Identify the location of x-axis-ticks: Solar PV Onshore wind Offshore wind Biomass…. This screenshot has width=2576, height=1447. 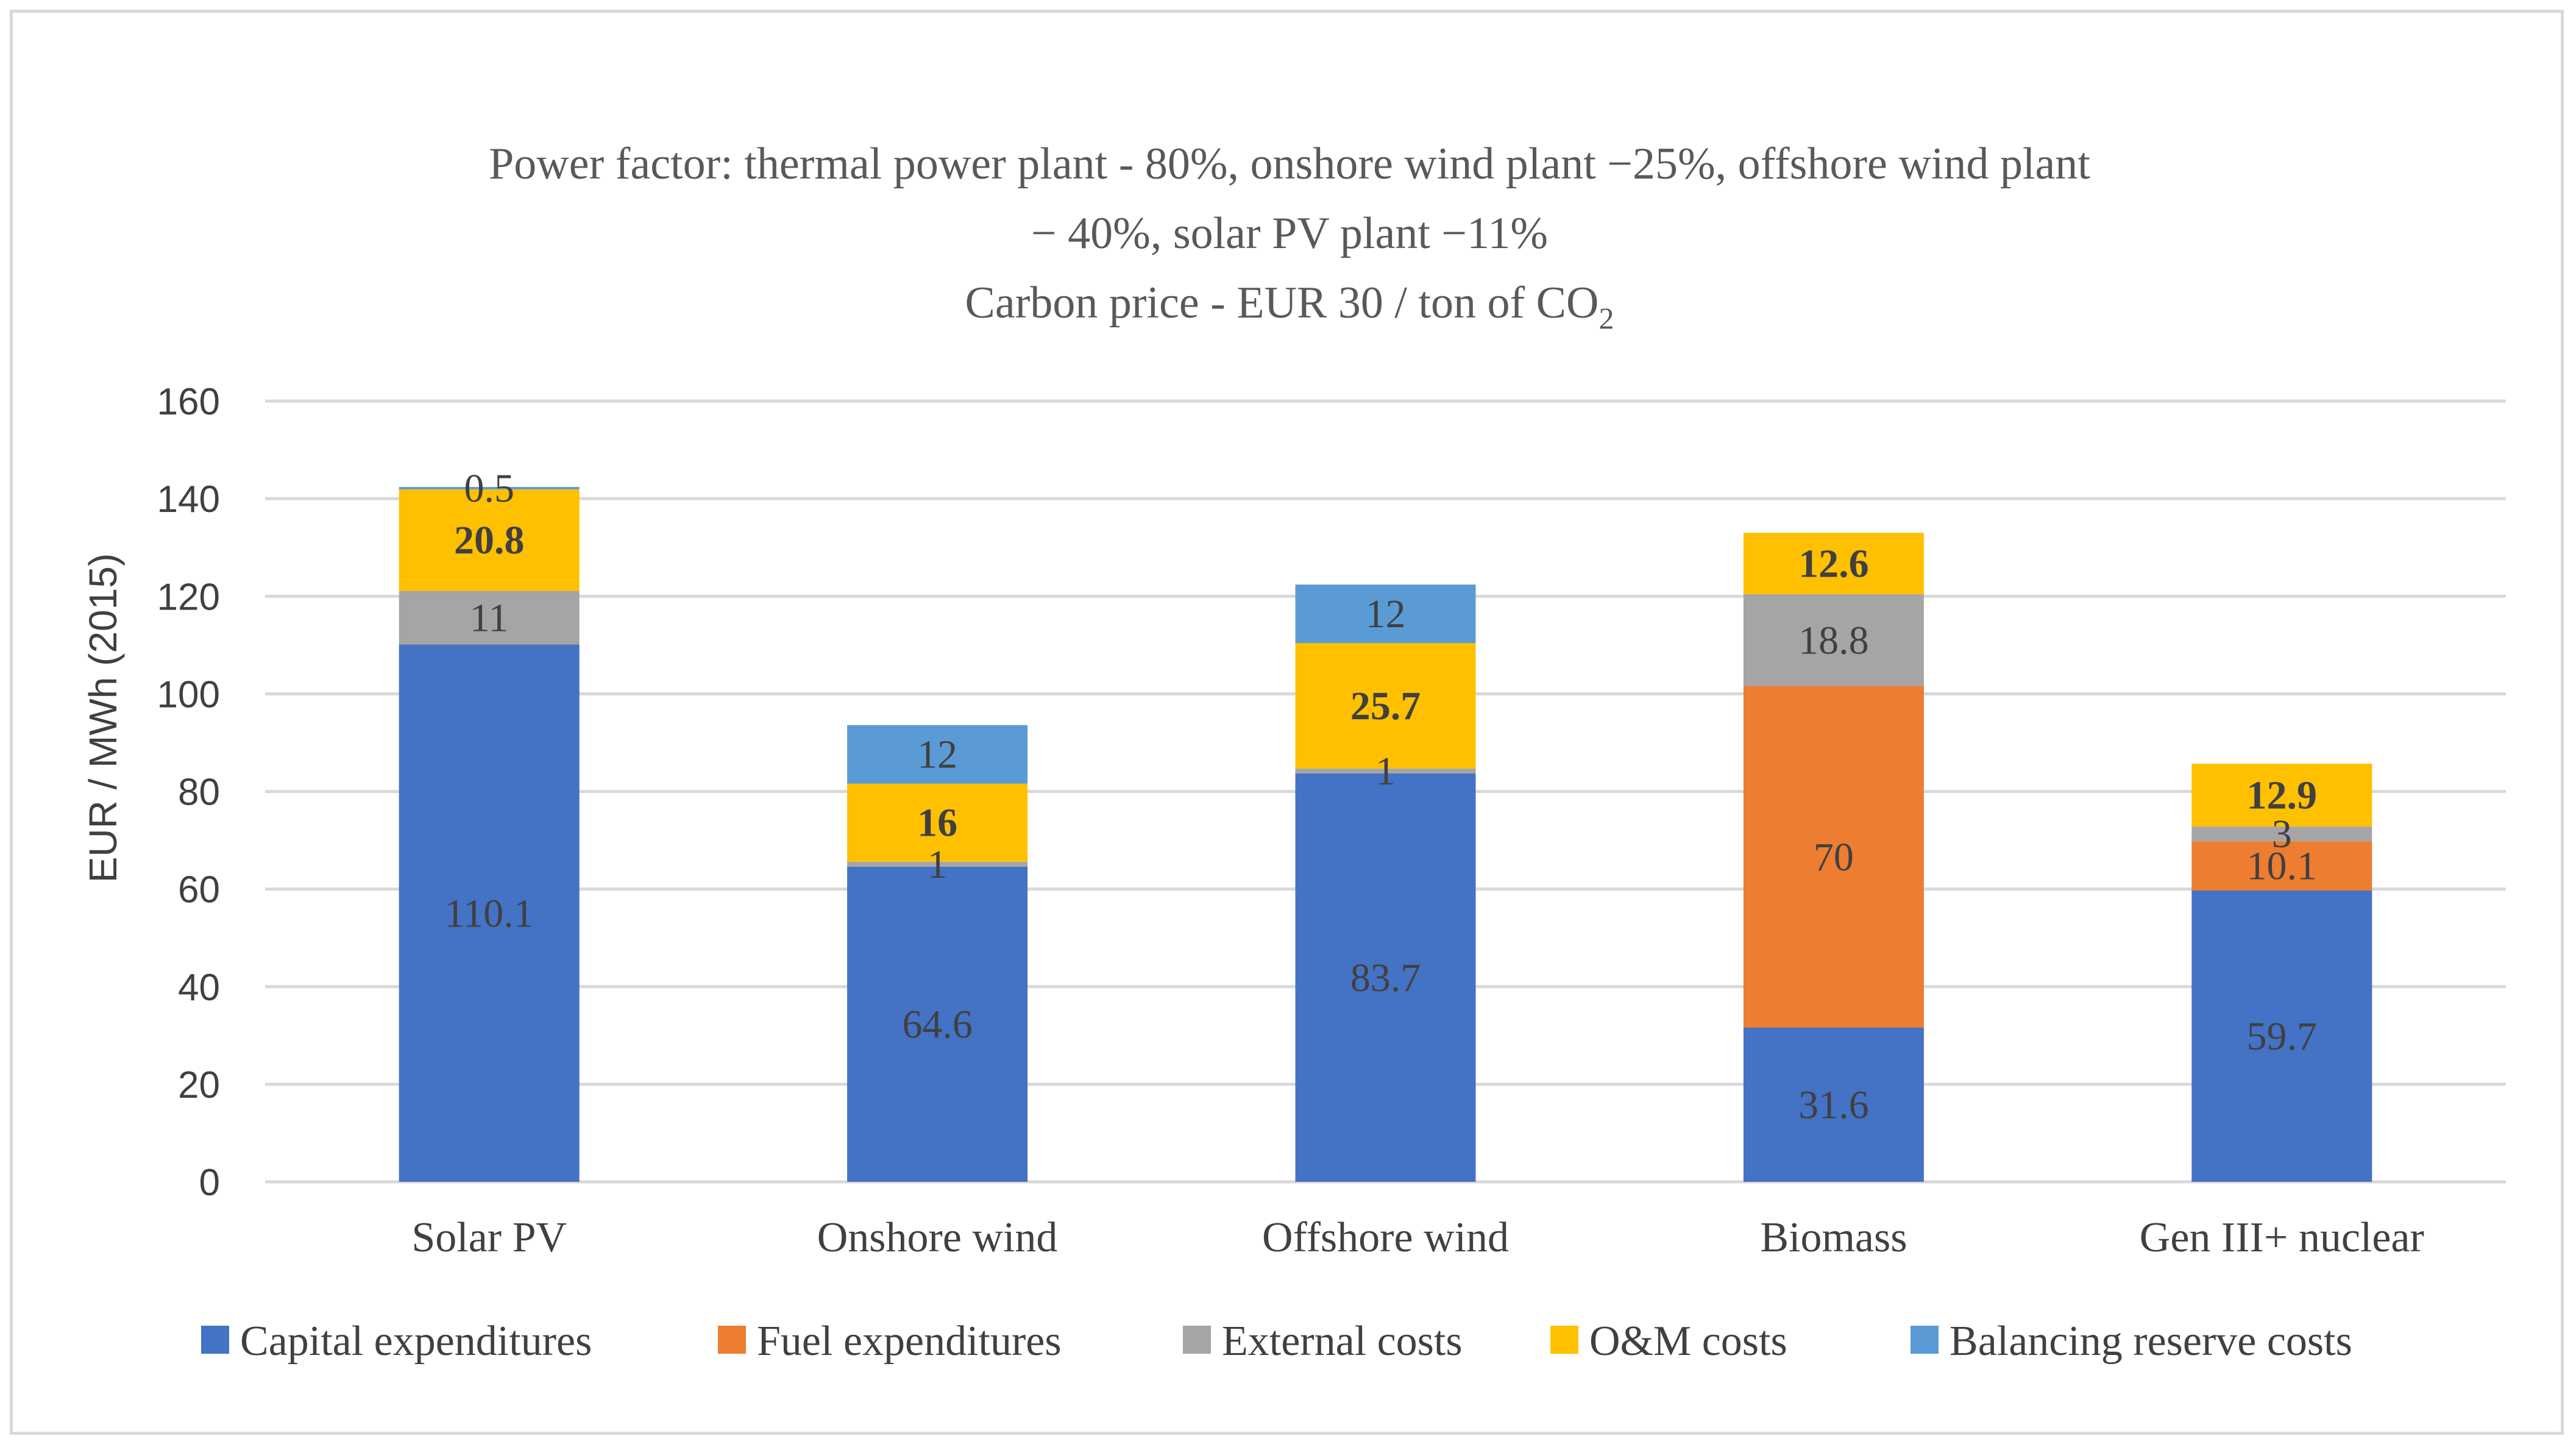
(1418, 1237).